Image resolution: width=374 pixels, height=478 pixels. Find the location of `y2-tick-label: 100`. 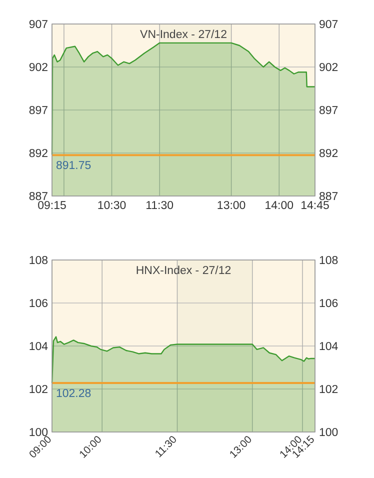

y2-tick-label: 100 is located at coordinates (328, 433).